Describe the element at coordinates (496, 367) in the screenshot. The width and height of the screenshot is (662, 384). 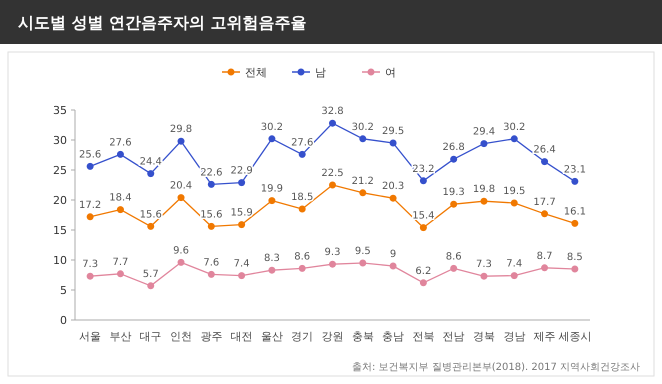
I see `source-note: 출처: 보건복지부 질병관리본부(2018). 2017 지역사회건강조사` at that location.